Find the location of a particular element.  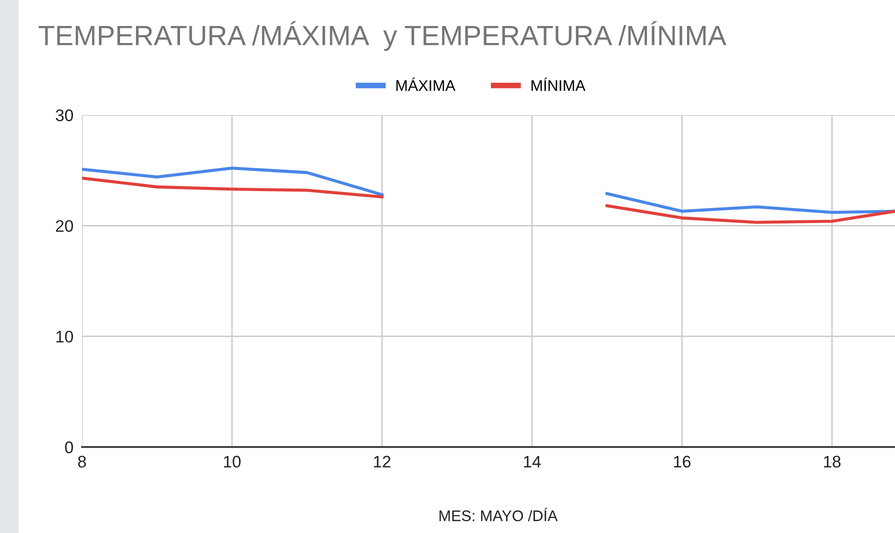

chart-title: TEMPERATURA /MÁXIMA y TEMPERATURA /MÍNIMA is located at coordinates (382, 36).